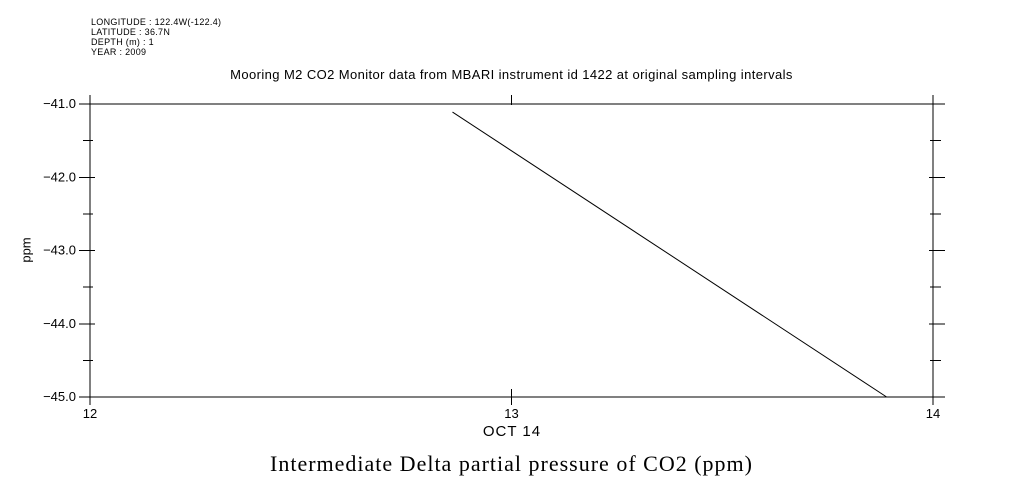 This screenshot has height=504, width=1009. I want to click on y-tick-label: −45.0, so click(59, 396).